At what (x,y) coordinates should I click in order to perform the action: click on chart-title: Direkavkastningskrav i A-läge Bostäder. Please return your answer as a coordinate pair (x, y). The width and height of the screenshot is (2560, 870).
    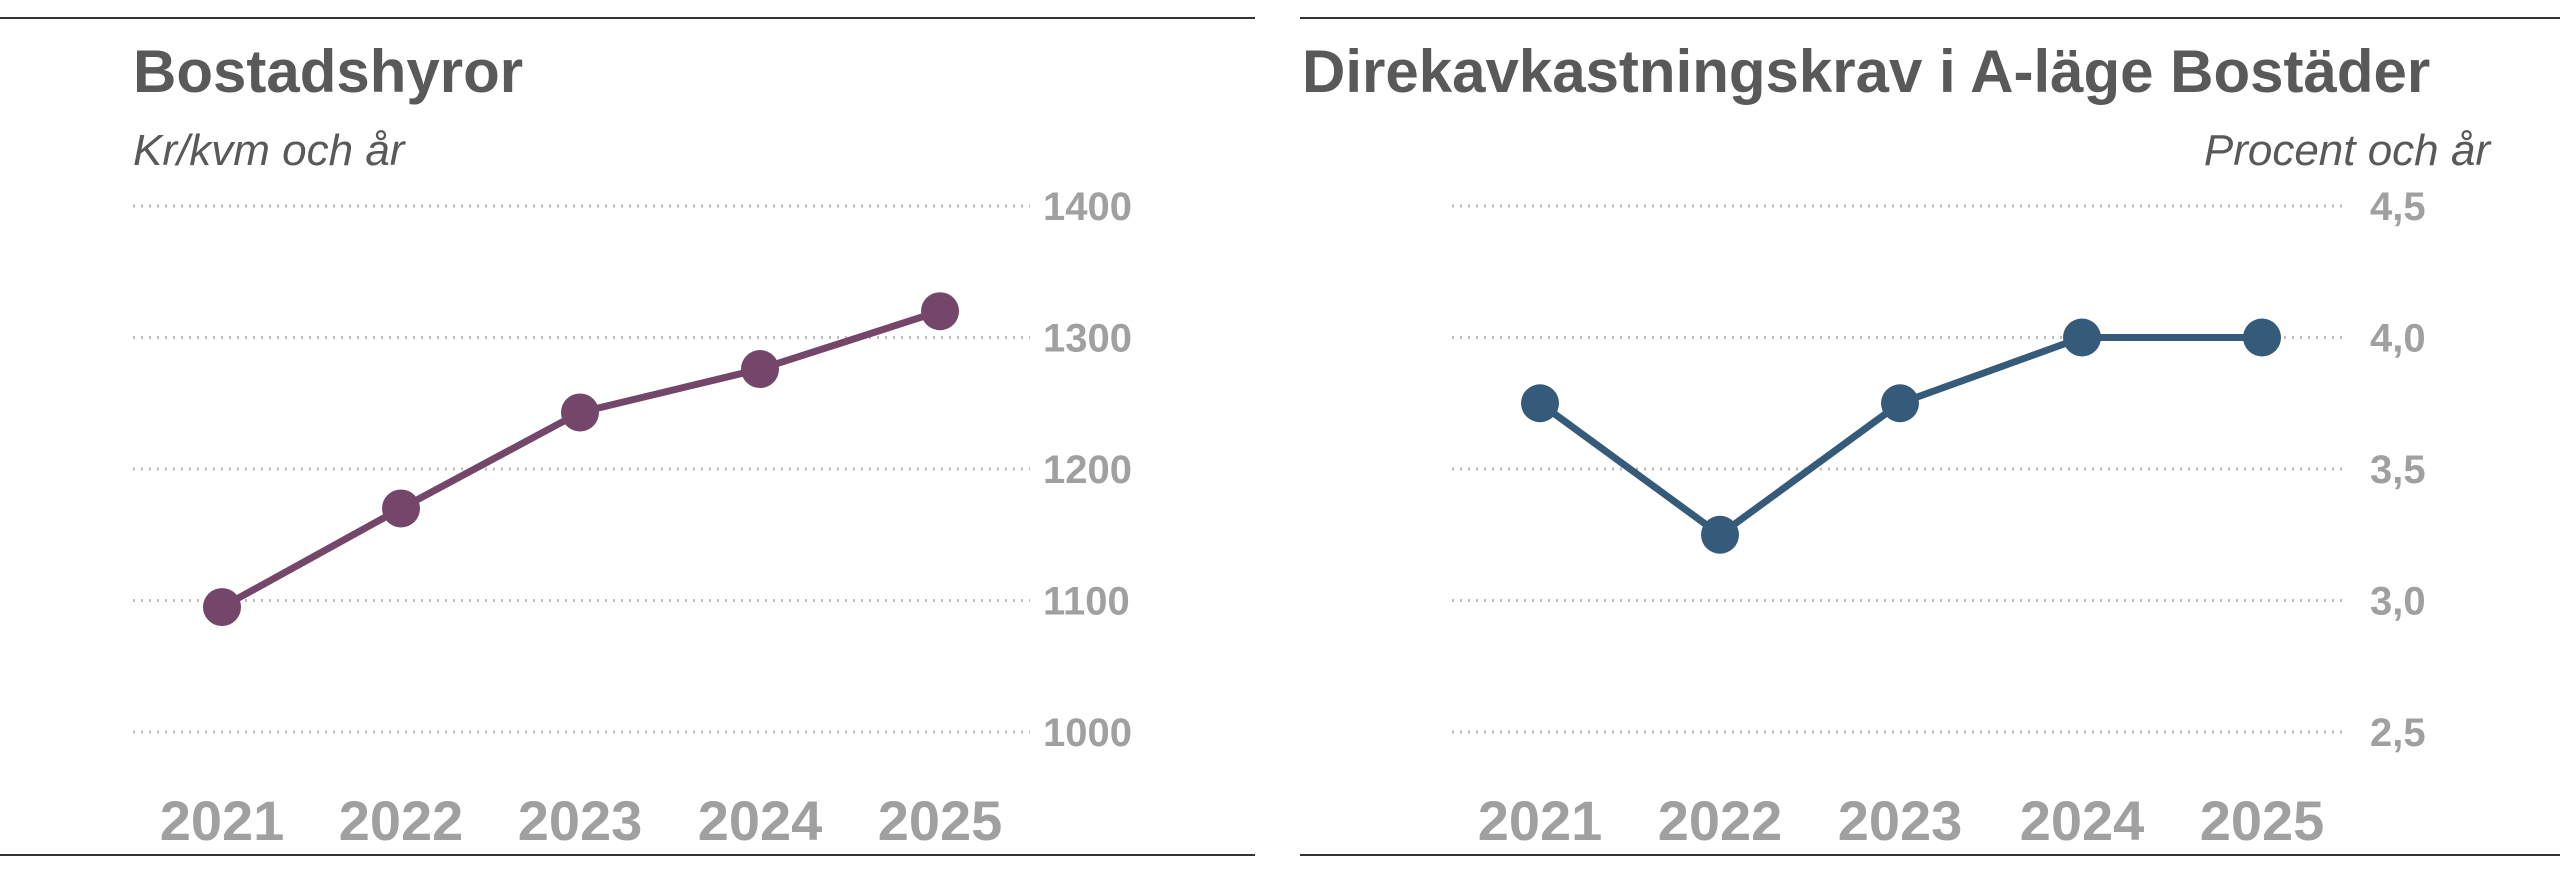
    Looking at the image, I should click on (1866, 71).